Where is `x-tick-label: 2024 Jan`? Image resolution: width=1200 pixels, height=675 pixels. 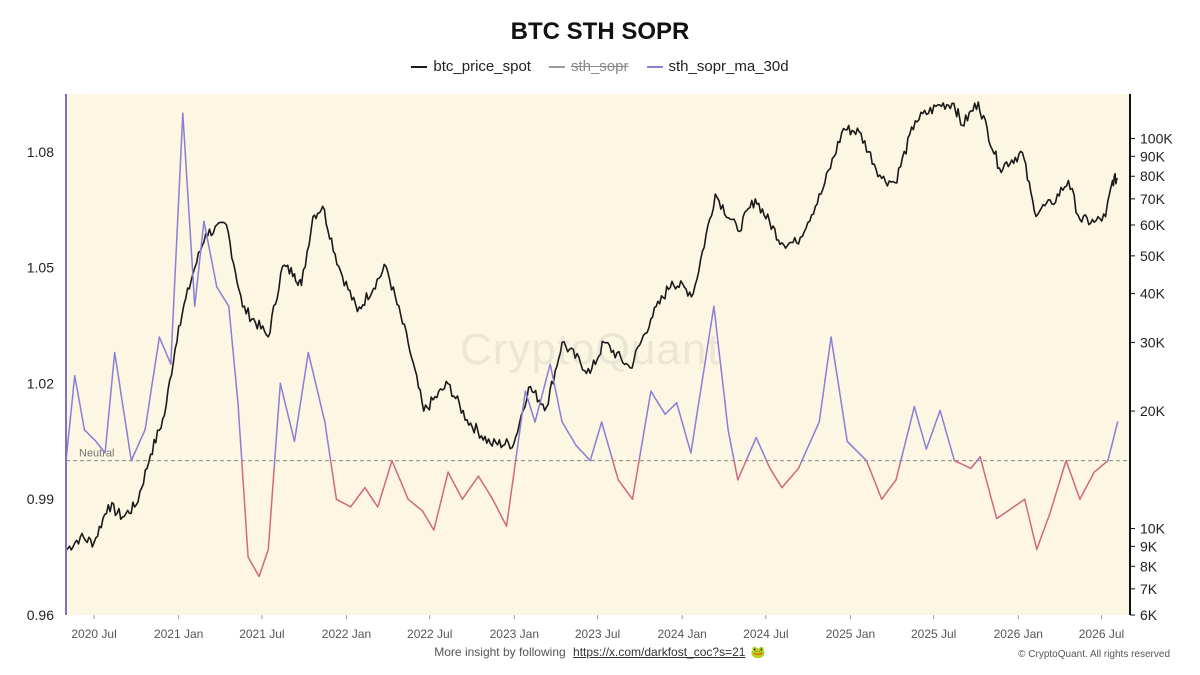 x-tick-label: 2024 Jan is located at coordinates (681, 634).